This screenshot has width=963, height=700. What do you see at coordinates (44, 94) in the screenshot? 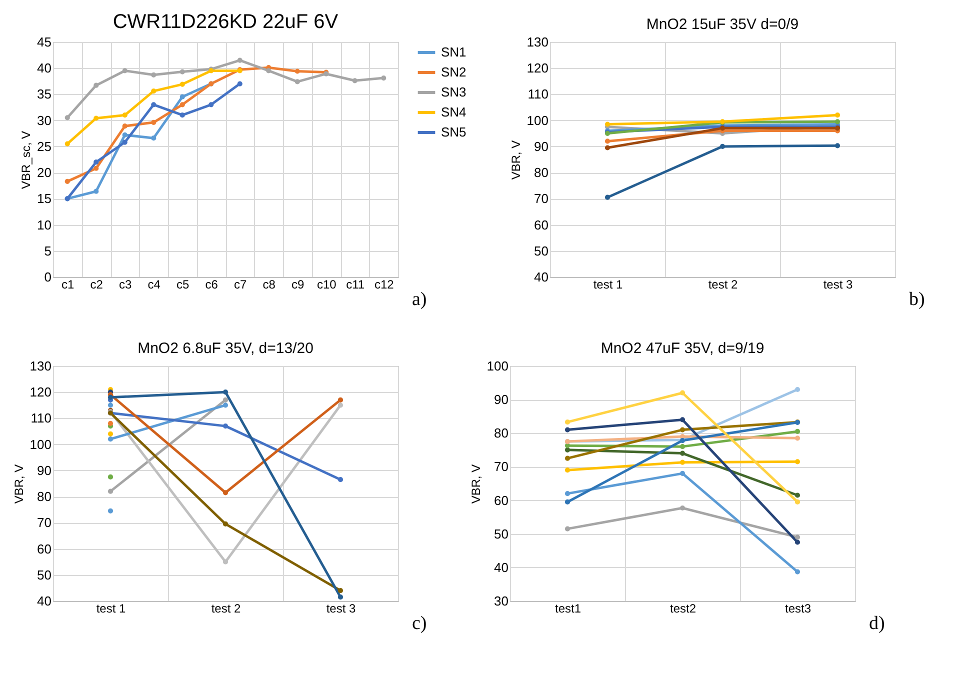
I see `y-tick-label: 35` at bounding box center [44, 94].